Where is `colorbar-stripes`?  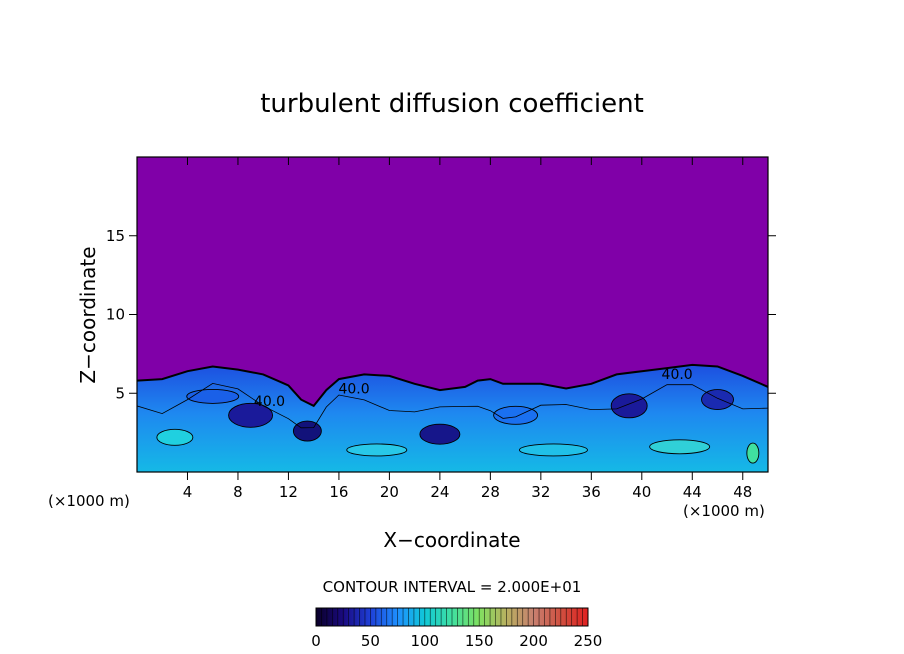
colorbar-stripes is located at coordinates (452, 617).